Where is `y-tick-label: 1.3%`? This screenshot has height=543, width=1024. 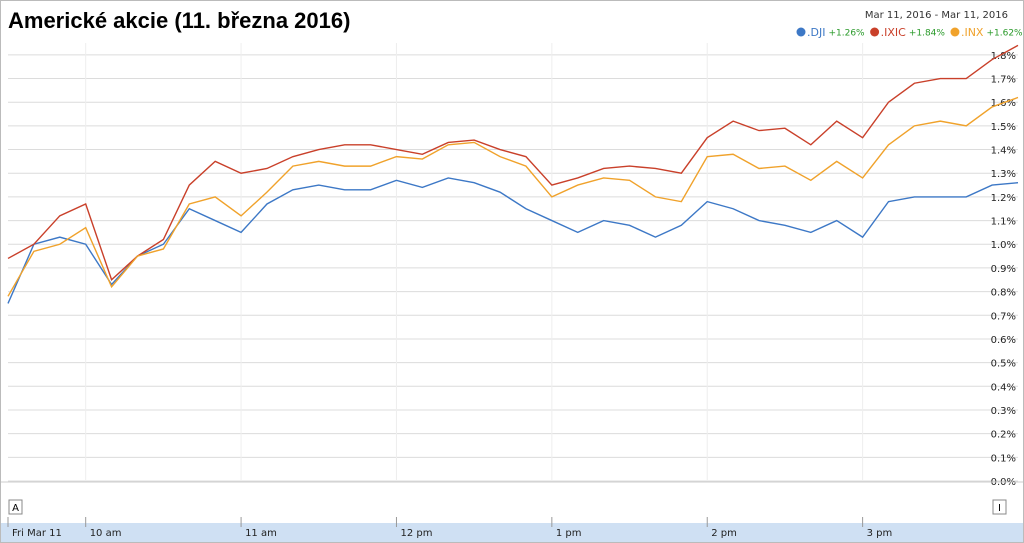 y-tick-label: 1.3% is located at coordinates (1003, 174).